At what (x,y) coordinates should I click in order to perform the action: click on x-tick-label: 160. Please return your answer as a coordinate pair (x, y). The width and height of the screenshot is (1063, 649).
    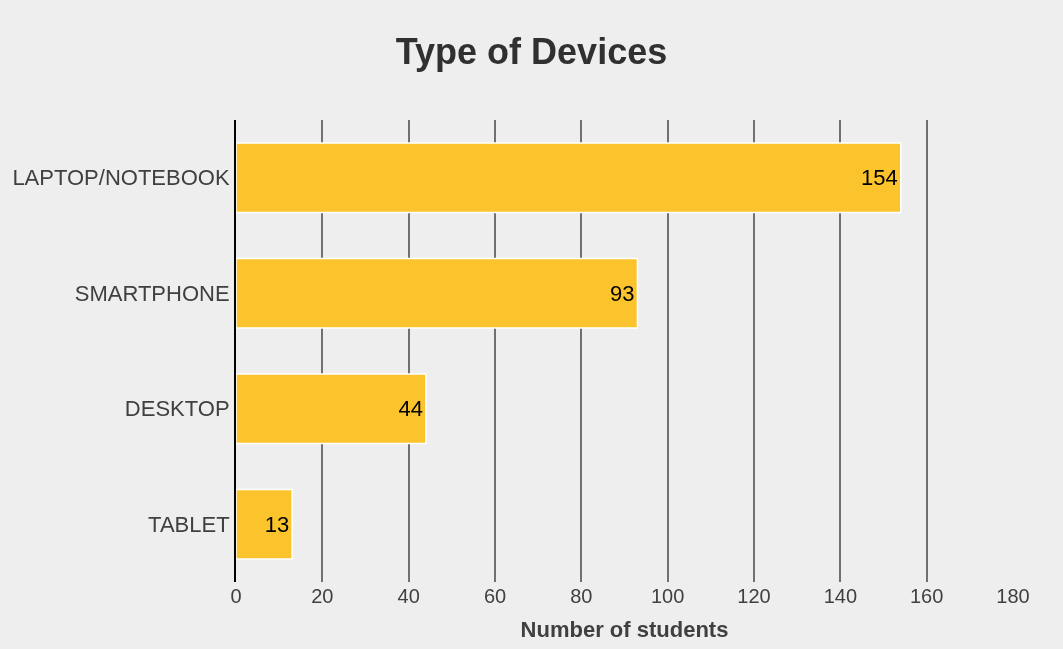
    Looking at the image, I should click on (926, 596).